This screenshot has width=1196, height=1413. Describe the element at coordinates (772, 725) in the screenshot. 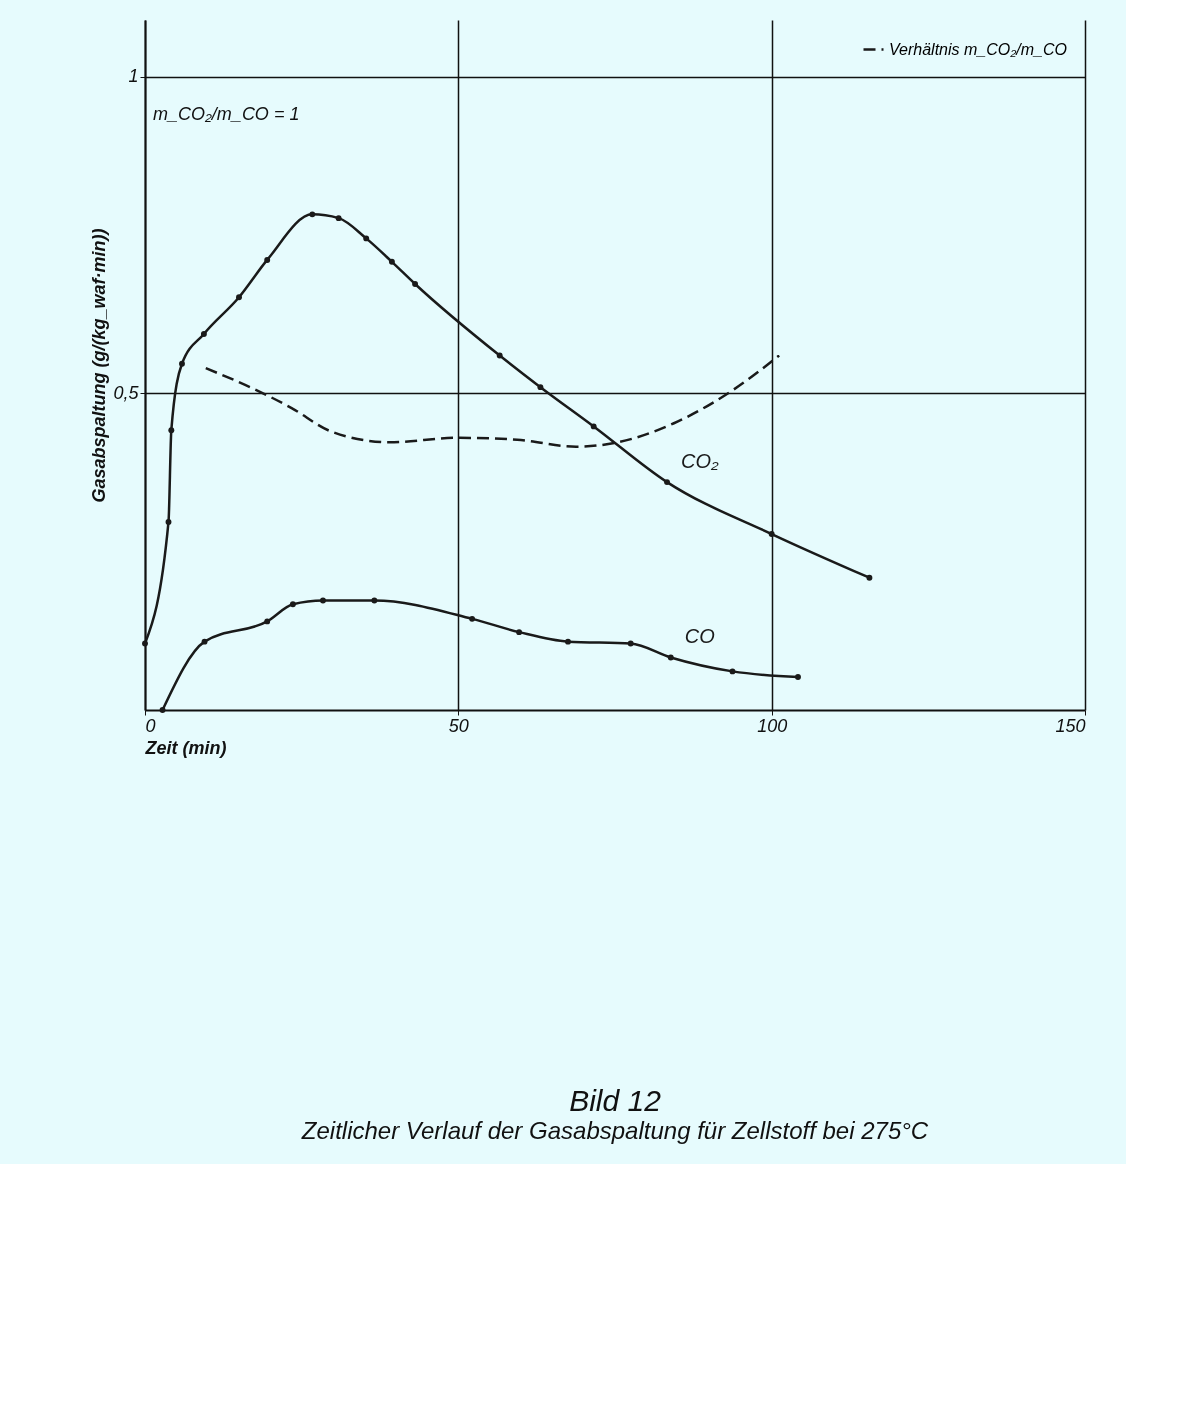

I see `x-tick-label: 100` at that location.